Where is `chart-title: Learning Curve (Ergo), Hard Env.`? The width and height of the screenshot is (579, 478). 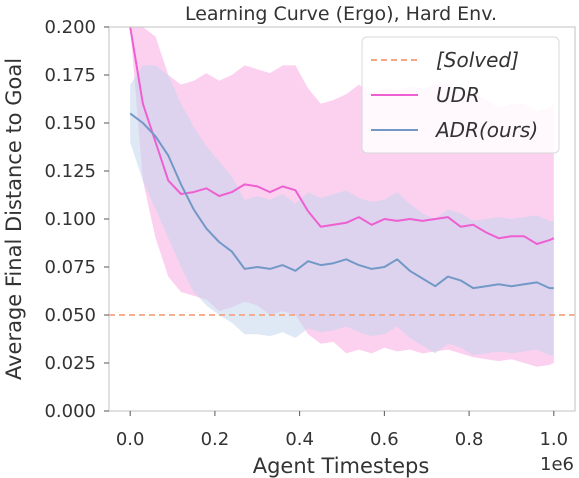 chart-title: Learning Curve (Ergo), Hard Env. is located at coordinates (341, 14).